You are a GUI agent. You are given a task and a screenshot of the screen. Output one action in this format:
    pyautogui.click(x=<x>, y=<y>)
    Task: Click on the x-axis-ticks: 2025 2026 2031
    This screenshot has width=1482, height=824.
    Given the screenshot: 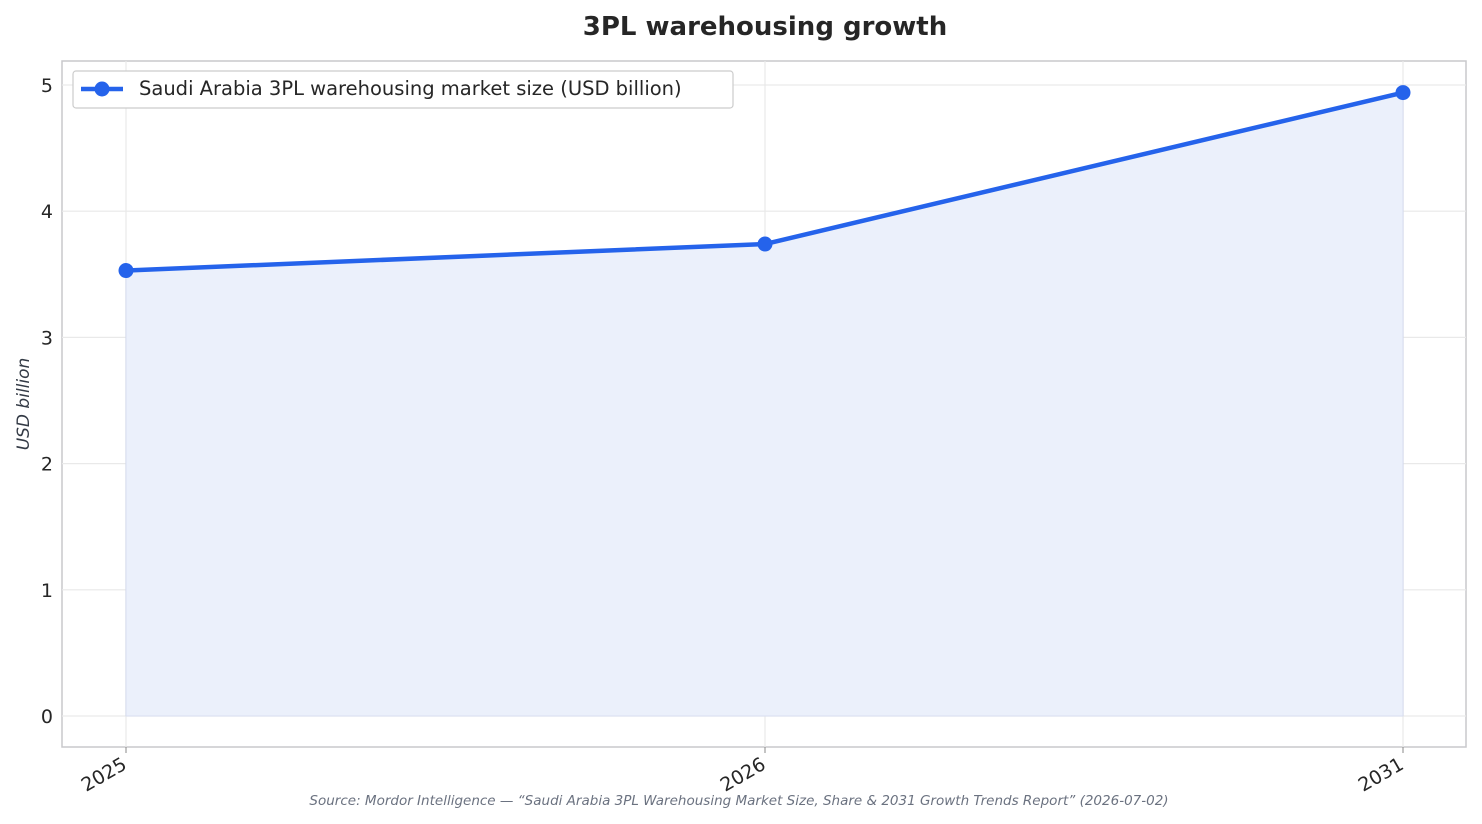 What is the action you would take?
    pyautogui.click(x=743, y=772)
    